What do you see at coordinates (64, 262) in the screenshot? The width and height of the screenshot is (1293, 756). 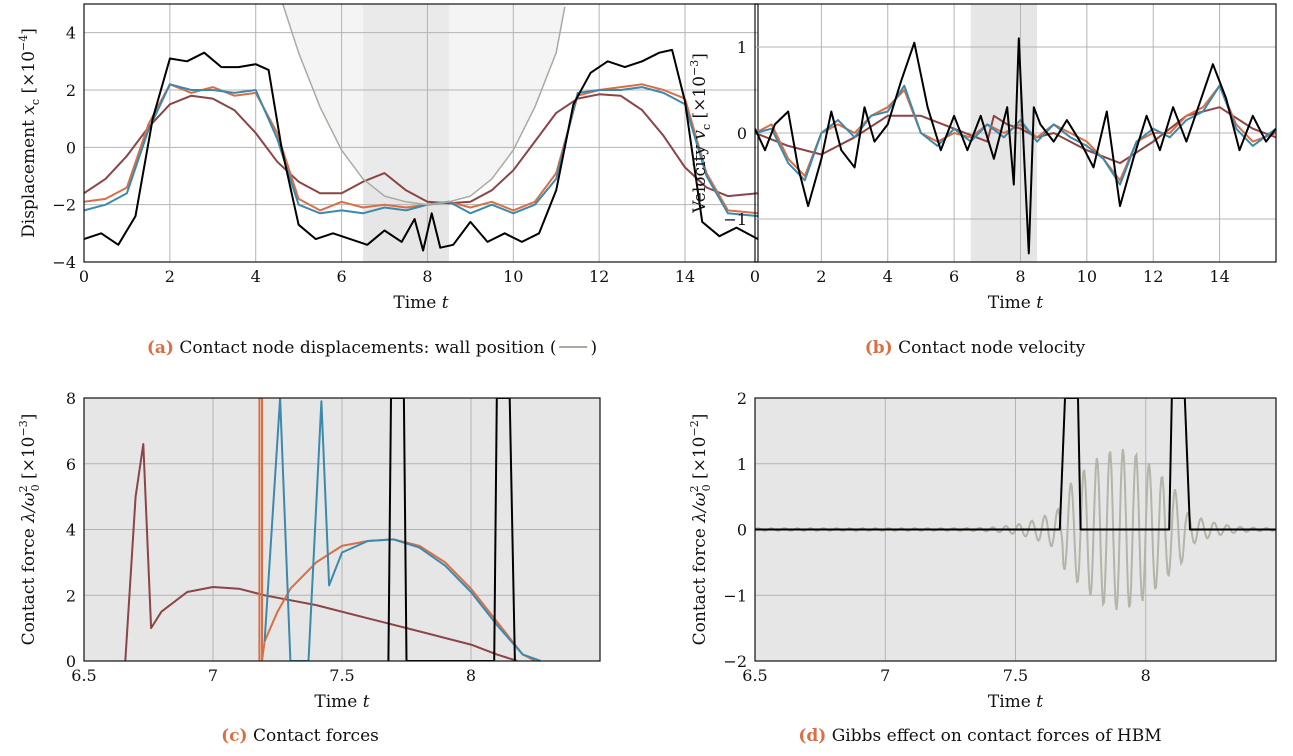 I see `y-tick-label: −4` at bounding box center [64, 262].